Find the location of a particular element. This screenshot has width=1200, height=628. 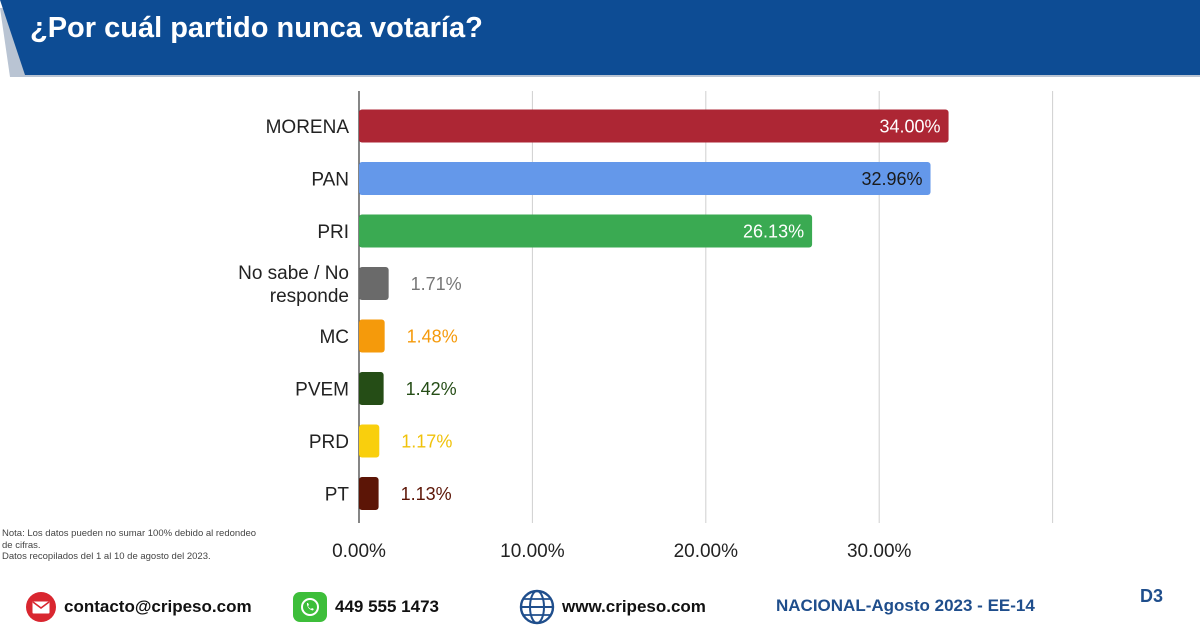

data-label: 34.00% is located at coordinates (909, 127).